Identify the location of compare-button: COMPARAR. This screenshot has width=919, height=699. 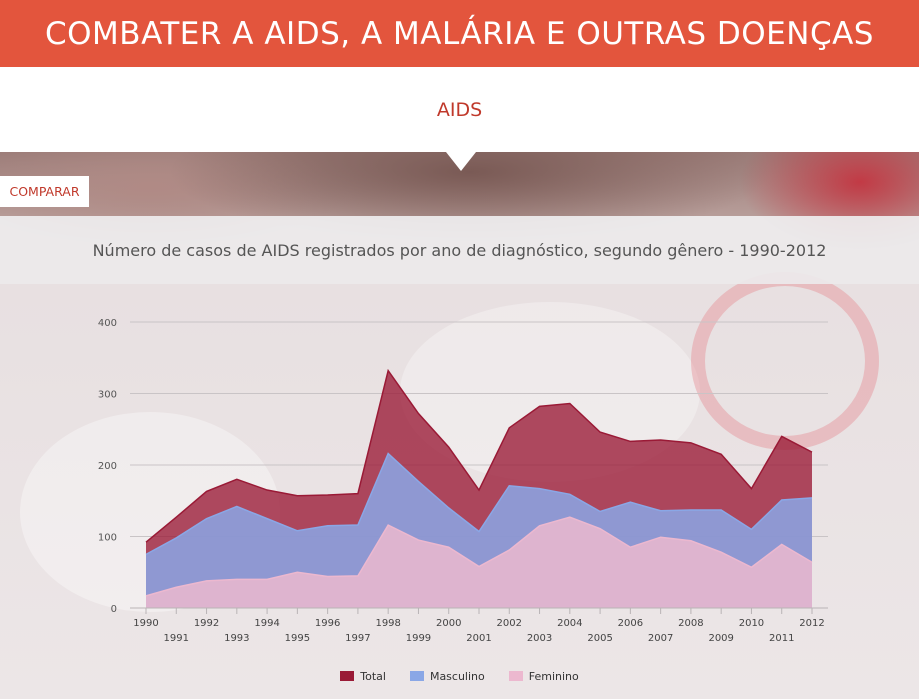
(44, 191).